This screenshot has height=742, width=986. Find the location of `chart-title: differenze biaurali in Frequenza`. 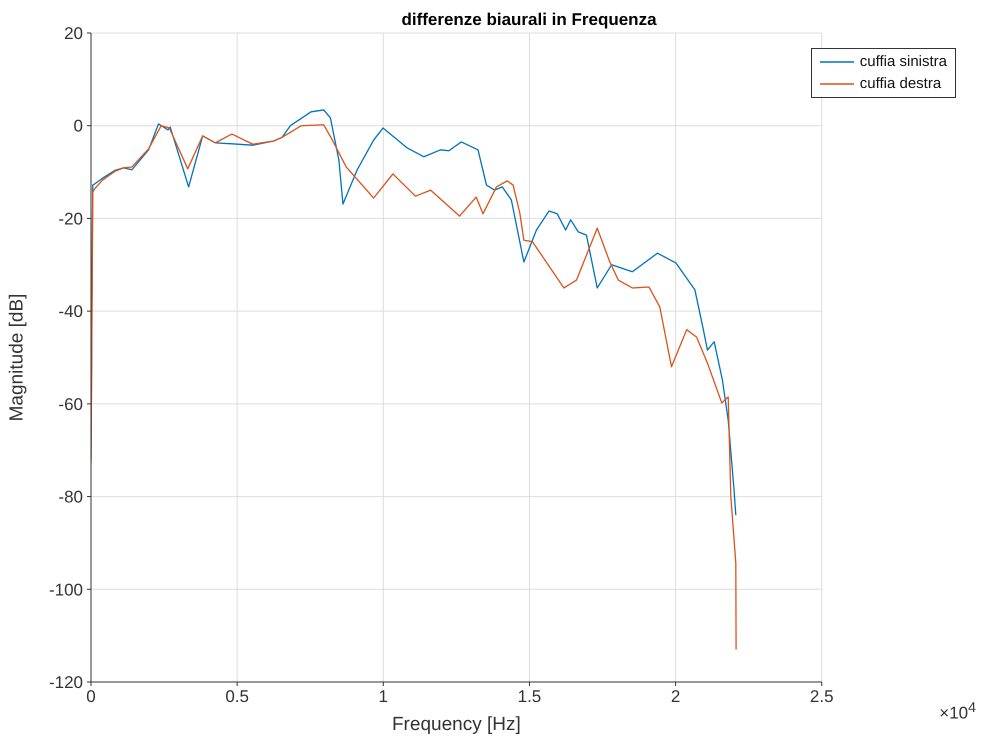

chart-title: differenze biaurali in Frequenza is located at coordinates (529, 20).